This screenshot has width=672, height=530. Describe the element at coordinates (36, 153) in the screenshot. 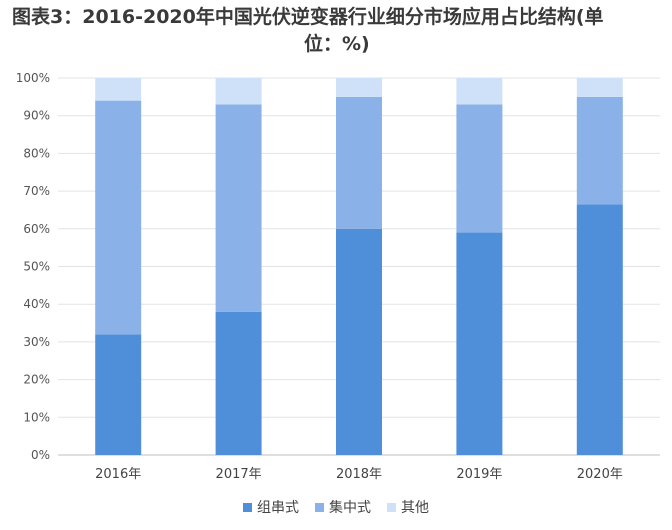

I see `y-tick-label: 80%` at that location.